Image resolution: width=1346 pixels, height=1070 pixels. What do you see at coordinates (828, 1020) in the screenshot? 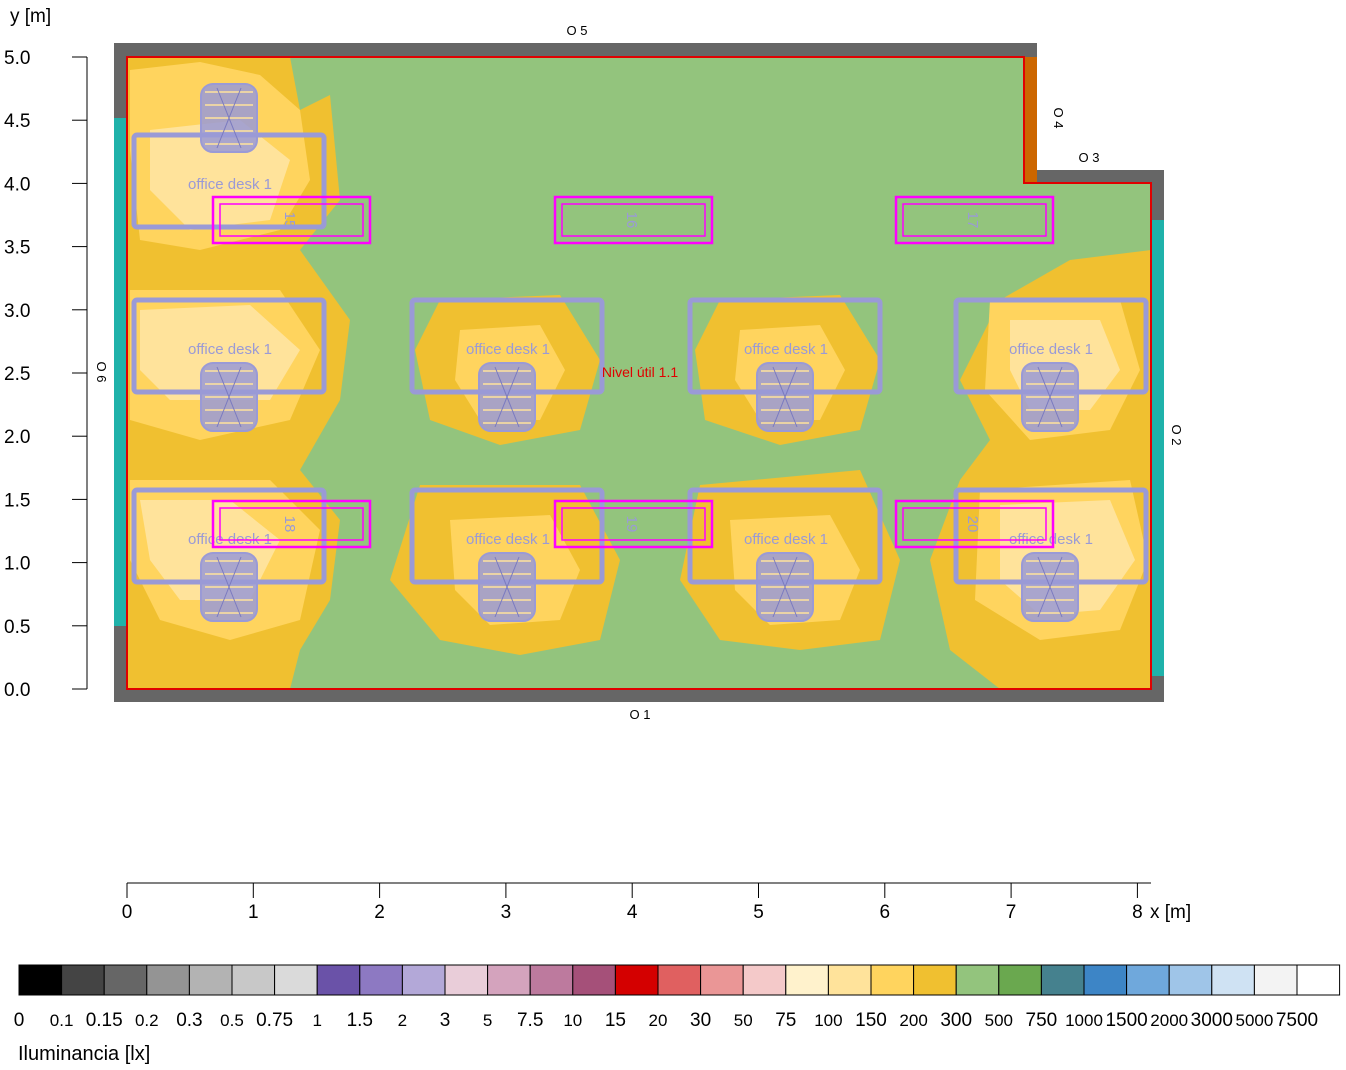
I see `legend-label: 100` at bounding box center [828, 1020].